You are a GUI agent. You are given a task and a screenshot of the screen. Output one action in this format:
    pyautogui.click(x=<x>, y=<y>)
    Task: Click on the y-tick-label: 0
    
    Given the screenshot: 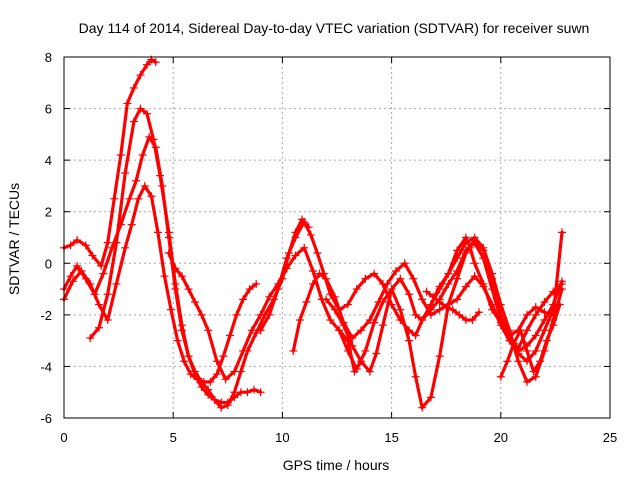 What is the action you would take?
    pyautogui.click(x=48, y=263)
    